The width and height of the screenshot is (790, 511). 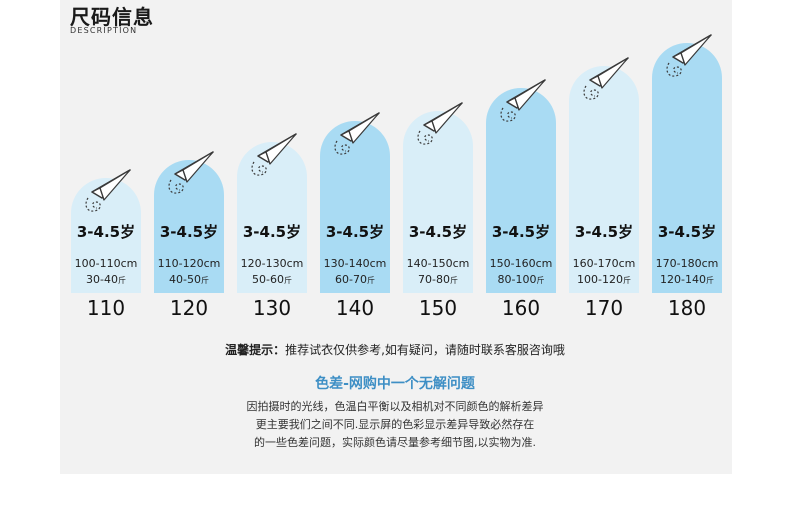 What do you see at coordinates (395, 406) in the screenshot?
I see `notice-line: 因拍摄时的光线，色温白平衡以及相机对不同颜色的解析差异` at bounding box center [395, 406].